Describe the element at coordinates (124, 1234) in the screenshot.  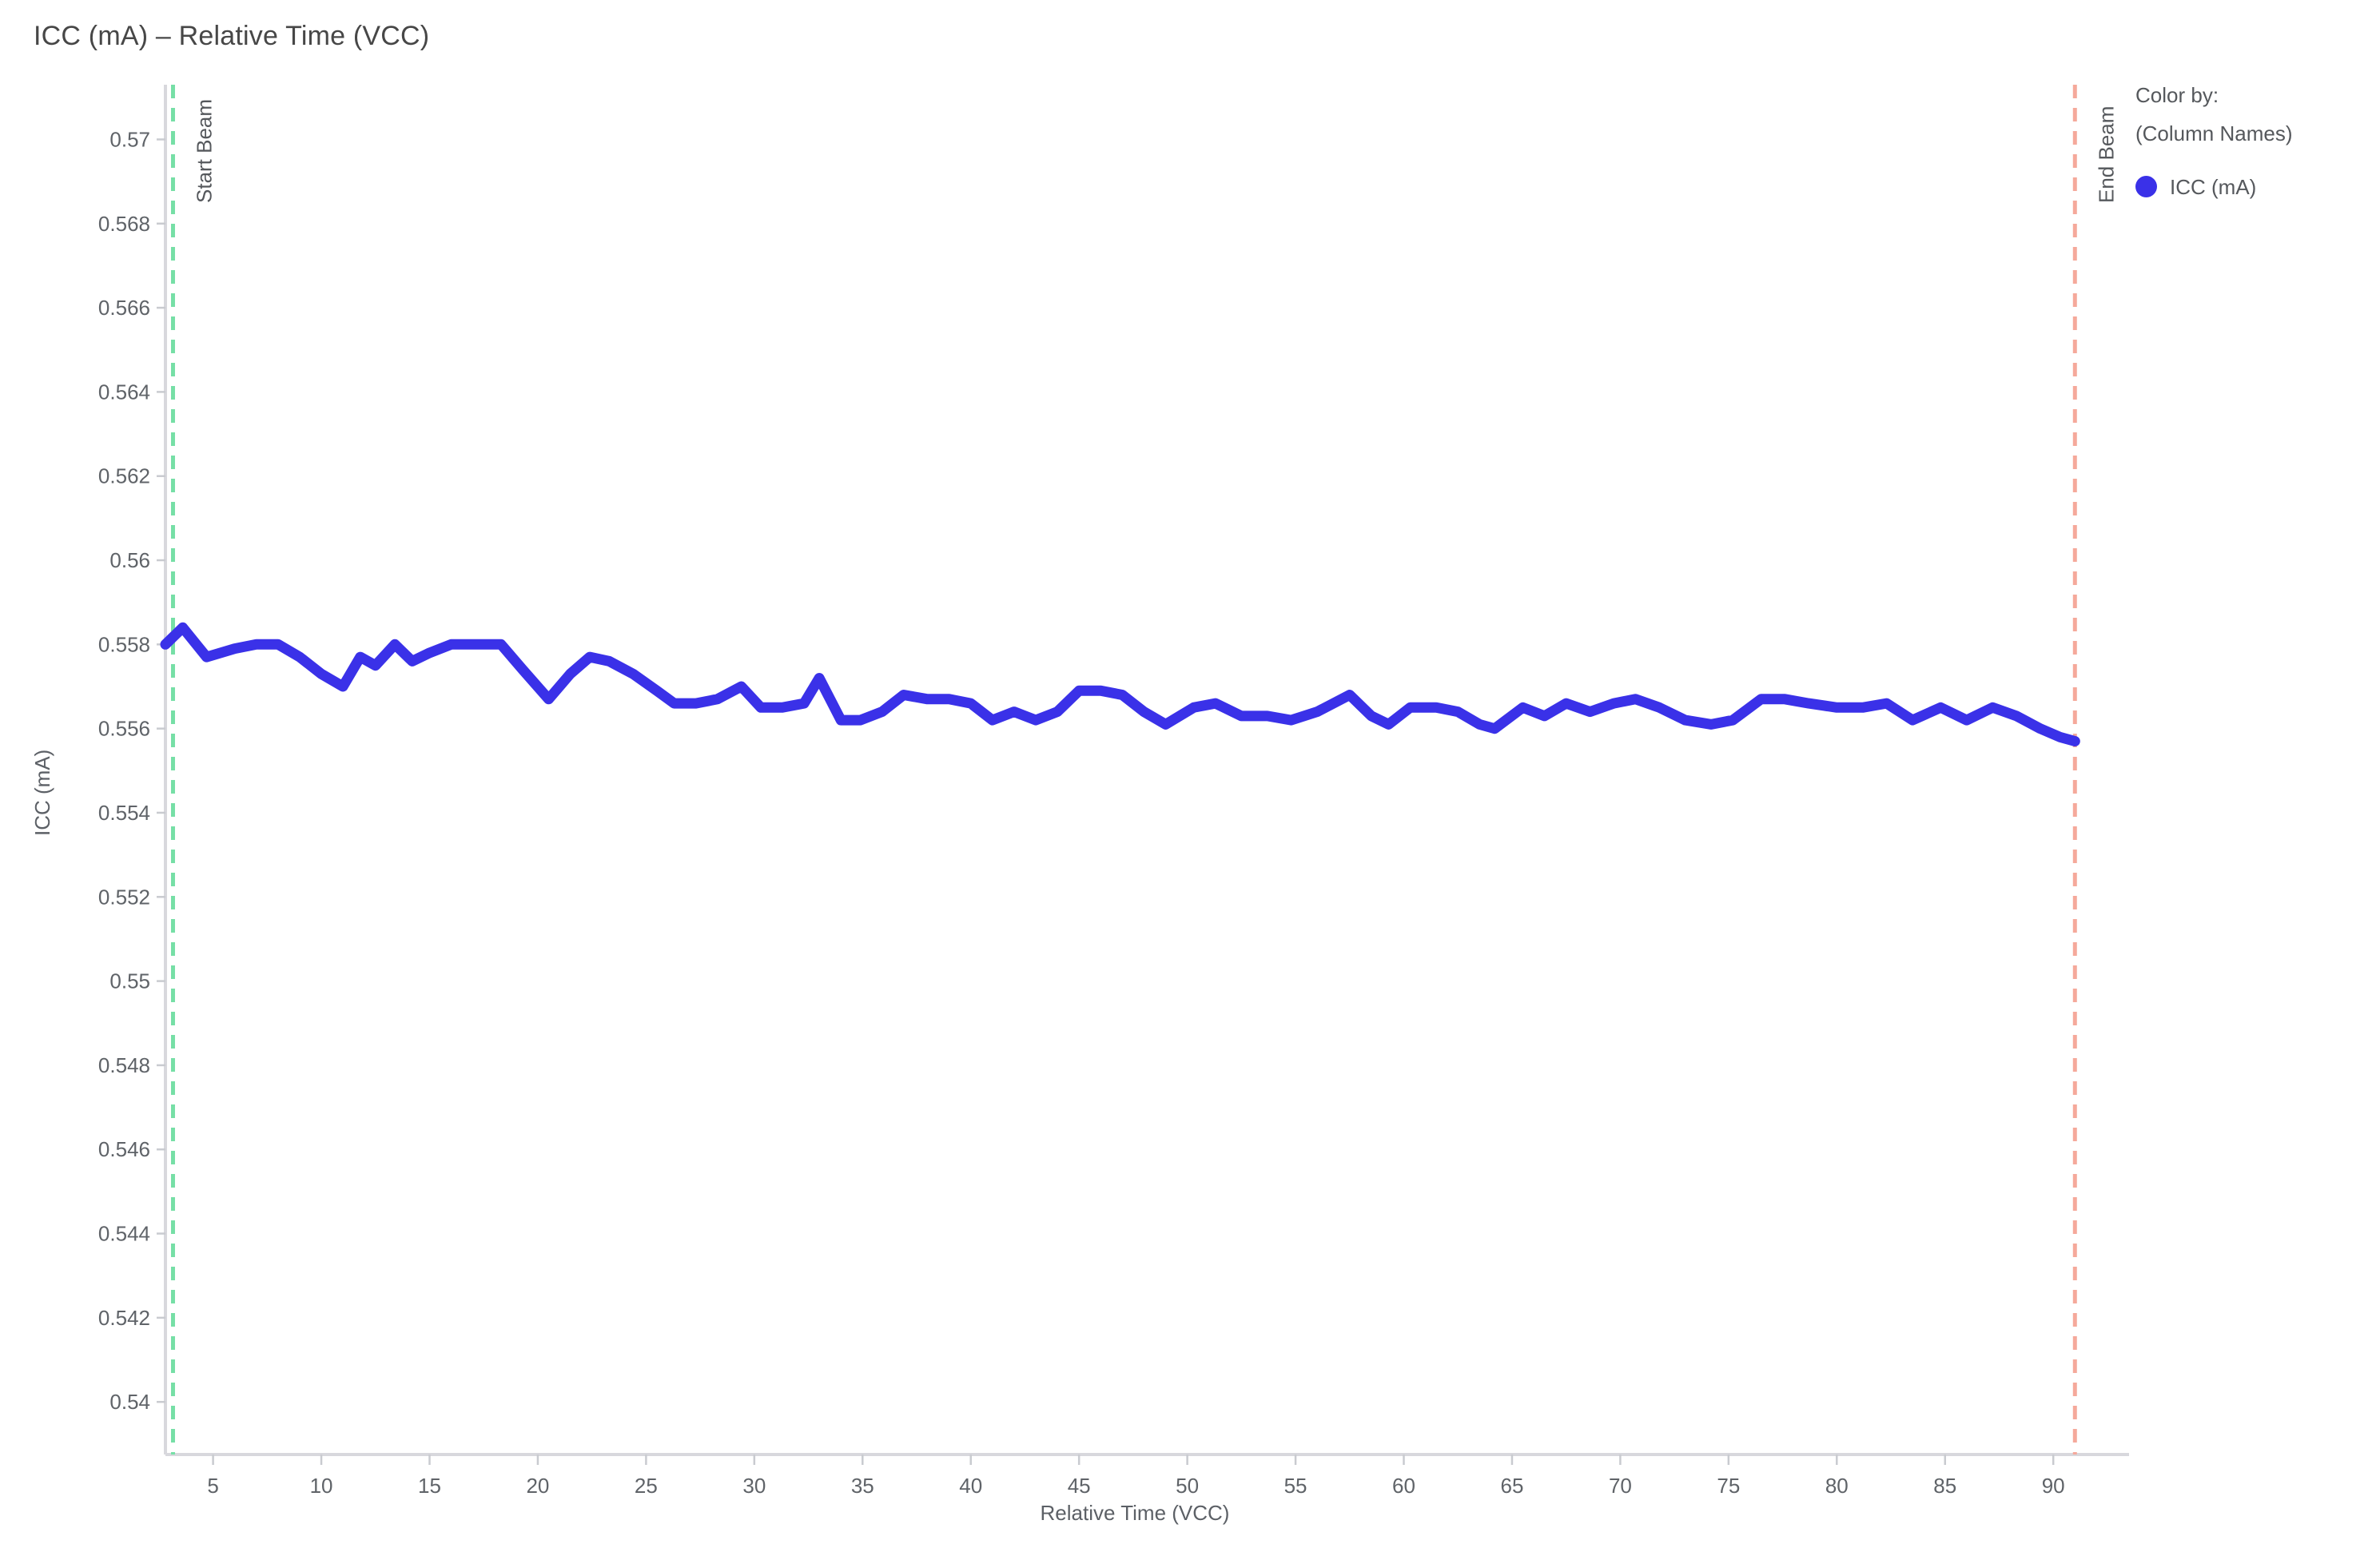
I see `y-tick-label: 0.544` at that location.